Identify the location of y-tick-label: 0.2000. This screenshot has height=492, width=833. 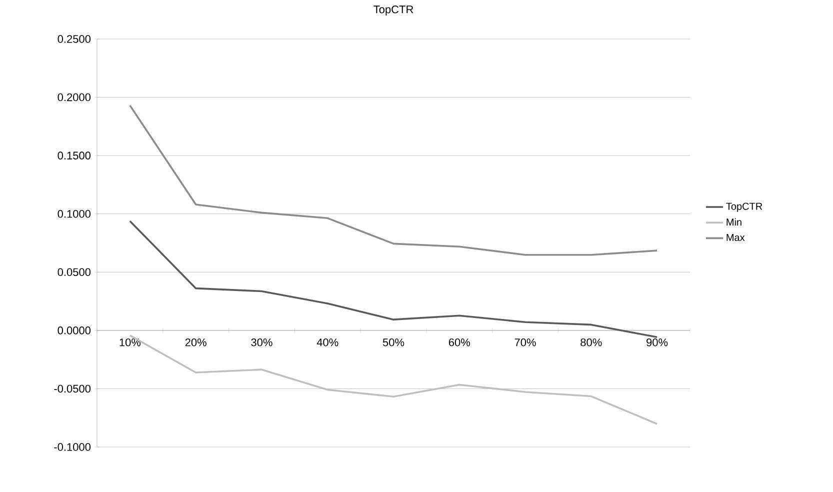
(74, 97).